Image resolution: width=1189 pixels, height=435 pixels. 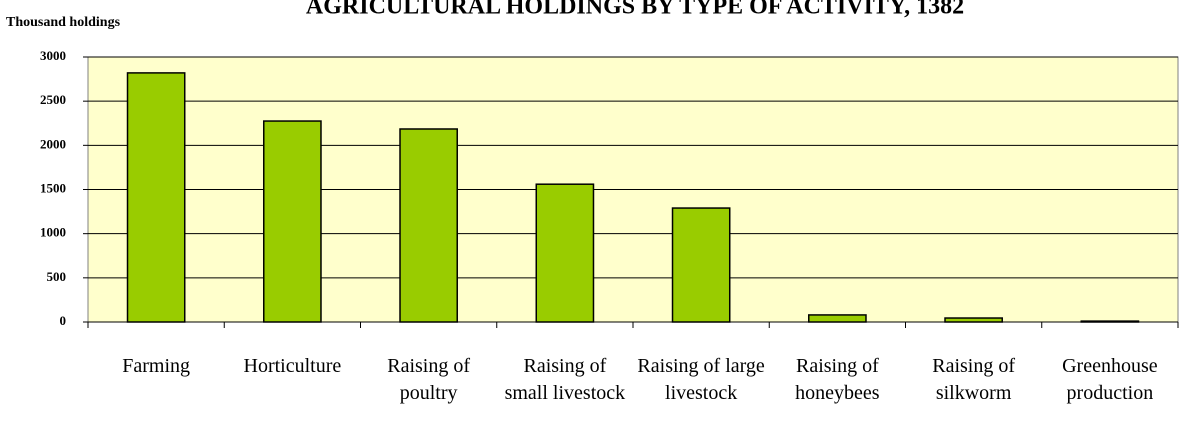 I want to click on x-tick-label: Raising of honeybees, so click(x=837, y=379).